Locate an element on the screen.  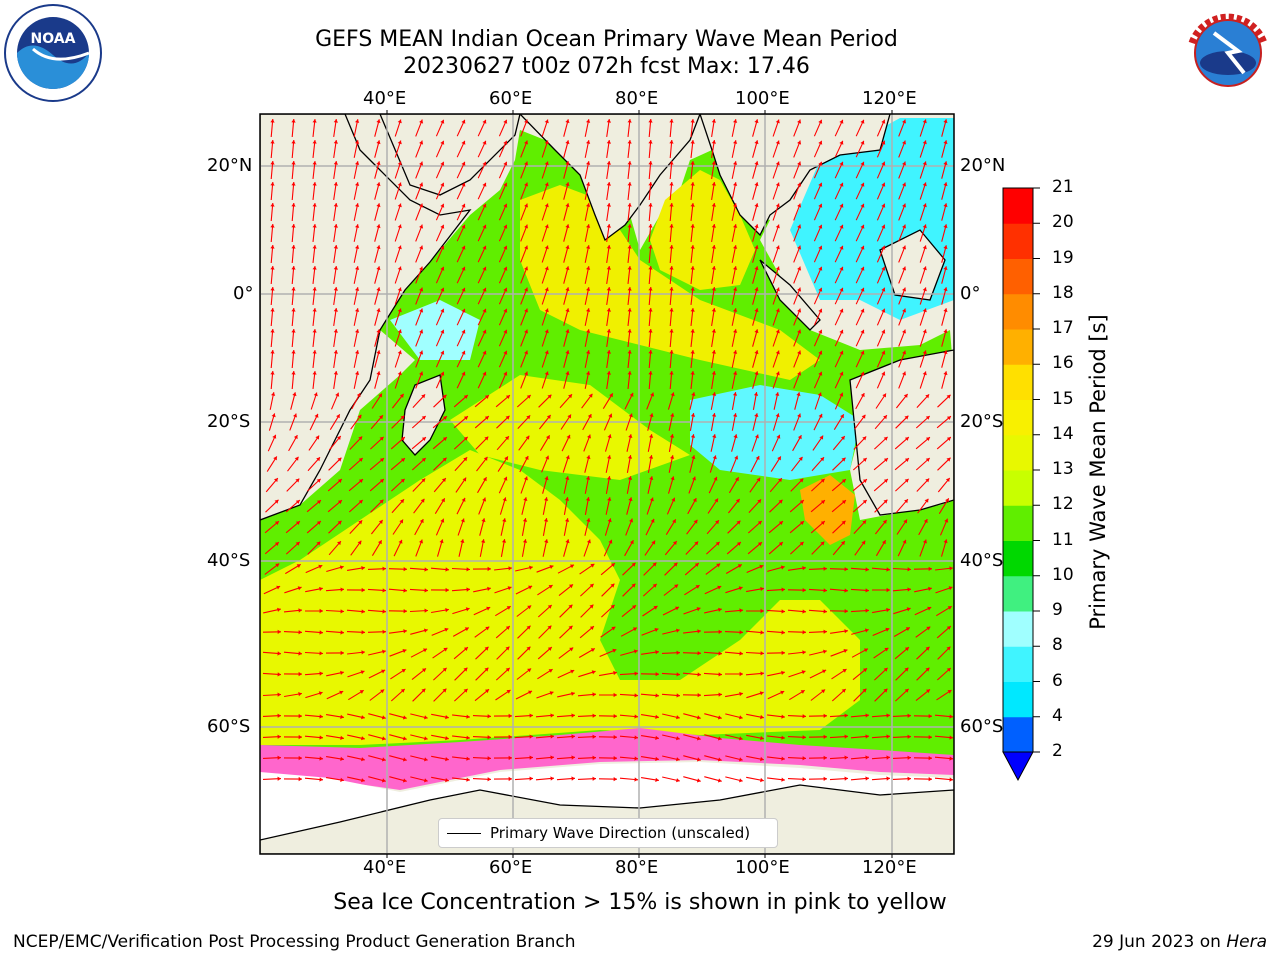
legend: Primary Wave Direction (unscaled) is located at coordinates (608, 833).